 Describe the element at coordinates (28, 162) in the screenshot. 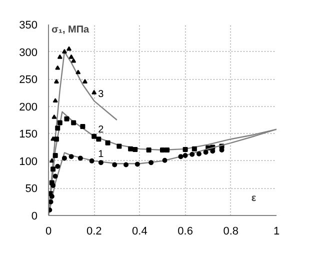

I see `y-tick-label: 100` at that location.